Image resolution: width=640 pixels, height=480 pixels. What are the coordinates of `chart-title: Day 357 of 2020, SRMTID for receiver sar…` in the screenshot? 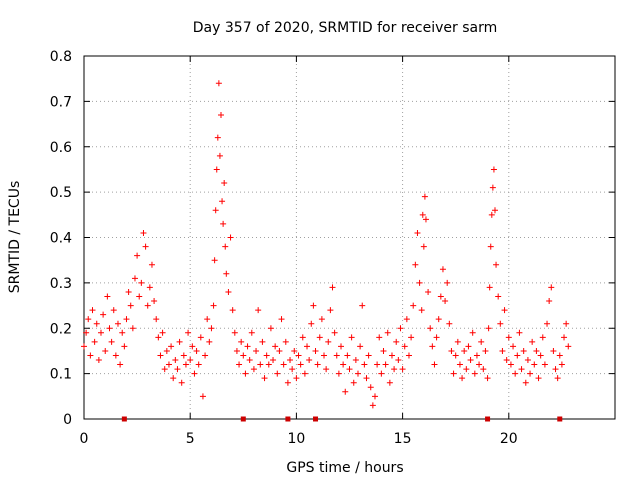 It's located at (345, 28).